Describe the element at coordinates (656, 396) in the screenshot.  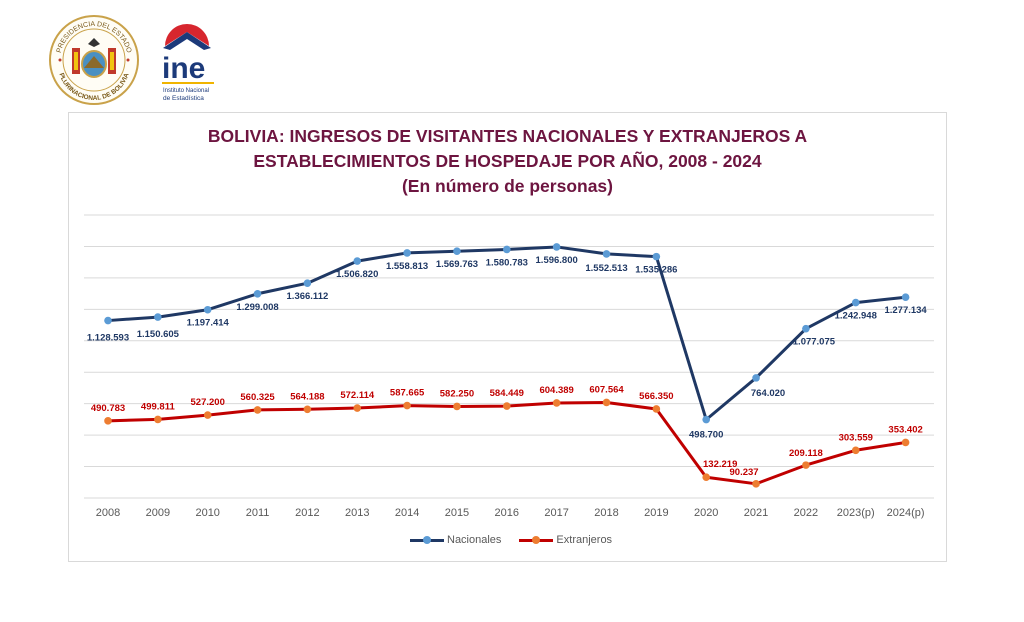
I see `data-label-extranjeros: 566.350` at that location.